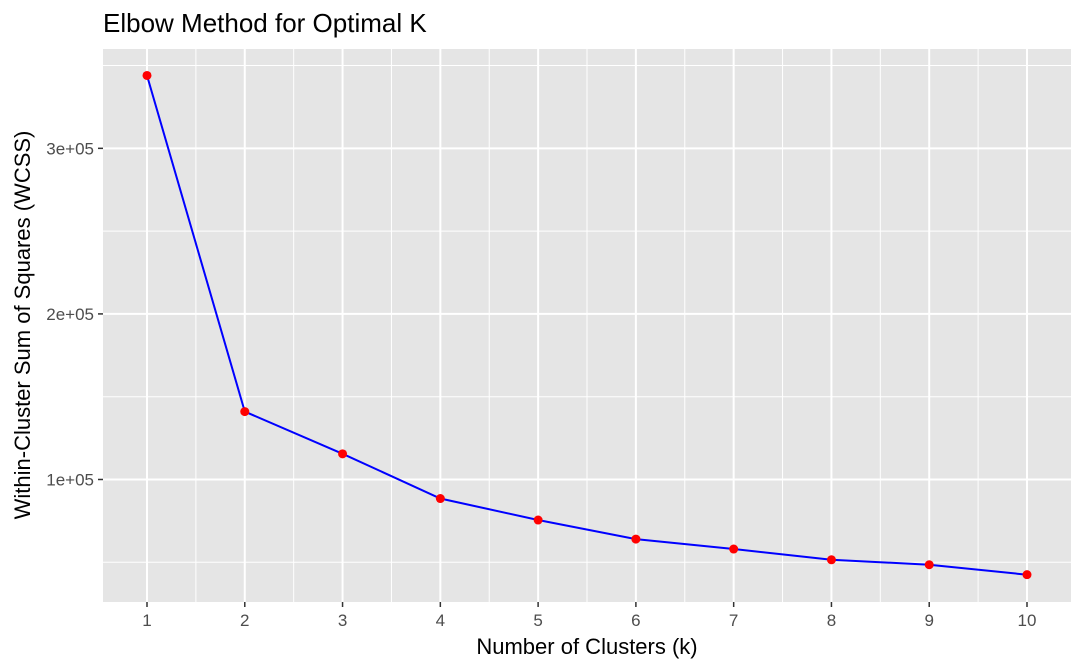 This screenshot has width=1084, height=670. Describe the element at coordinates (70, 479) in the screenshot. I see `y-tick-label: 1e+05` at that location.